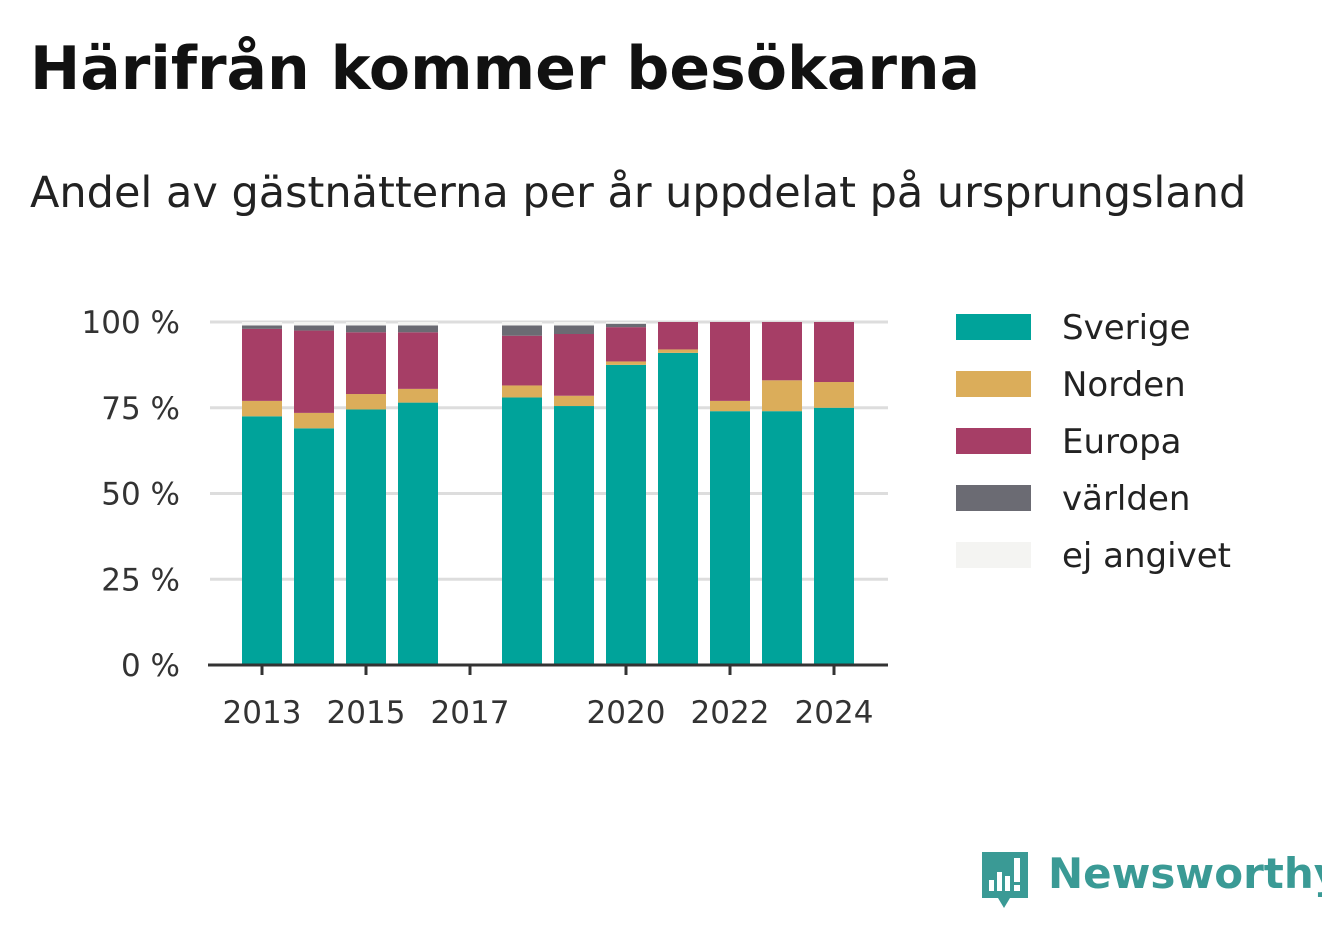  Describe the element at coordinates (574, 535) in the screenshot. I see `bar-segment-Sverige-2019` at that location.